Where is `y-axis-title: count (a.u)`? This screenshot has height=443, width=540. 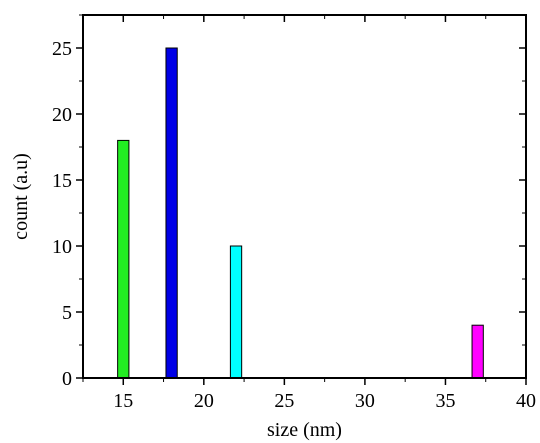
y-axis-title: count (a.u) is located at coordinates (21, 196).